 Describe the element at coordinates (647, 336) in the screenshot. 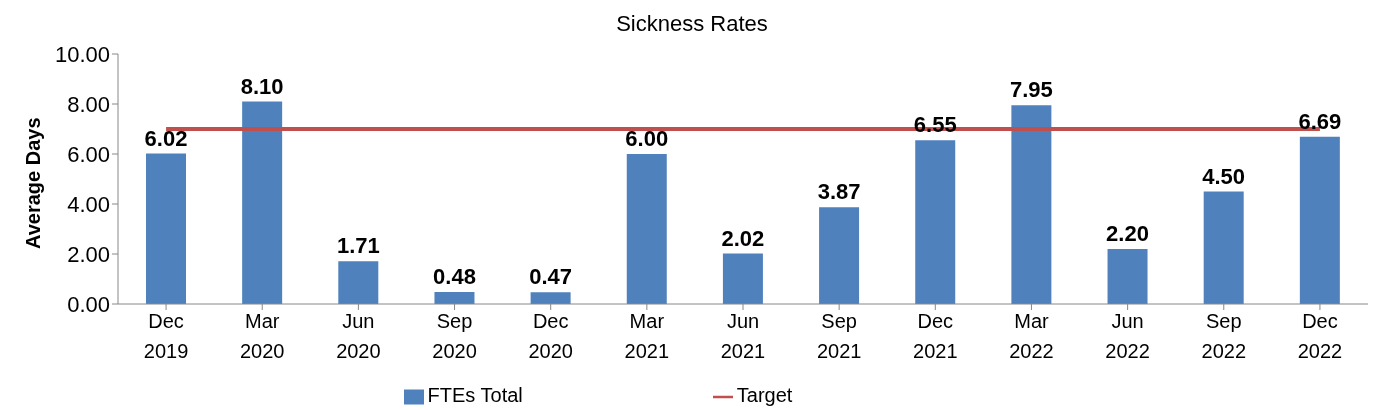

I see `x-tick-label: Mar 2021` at that location.